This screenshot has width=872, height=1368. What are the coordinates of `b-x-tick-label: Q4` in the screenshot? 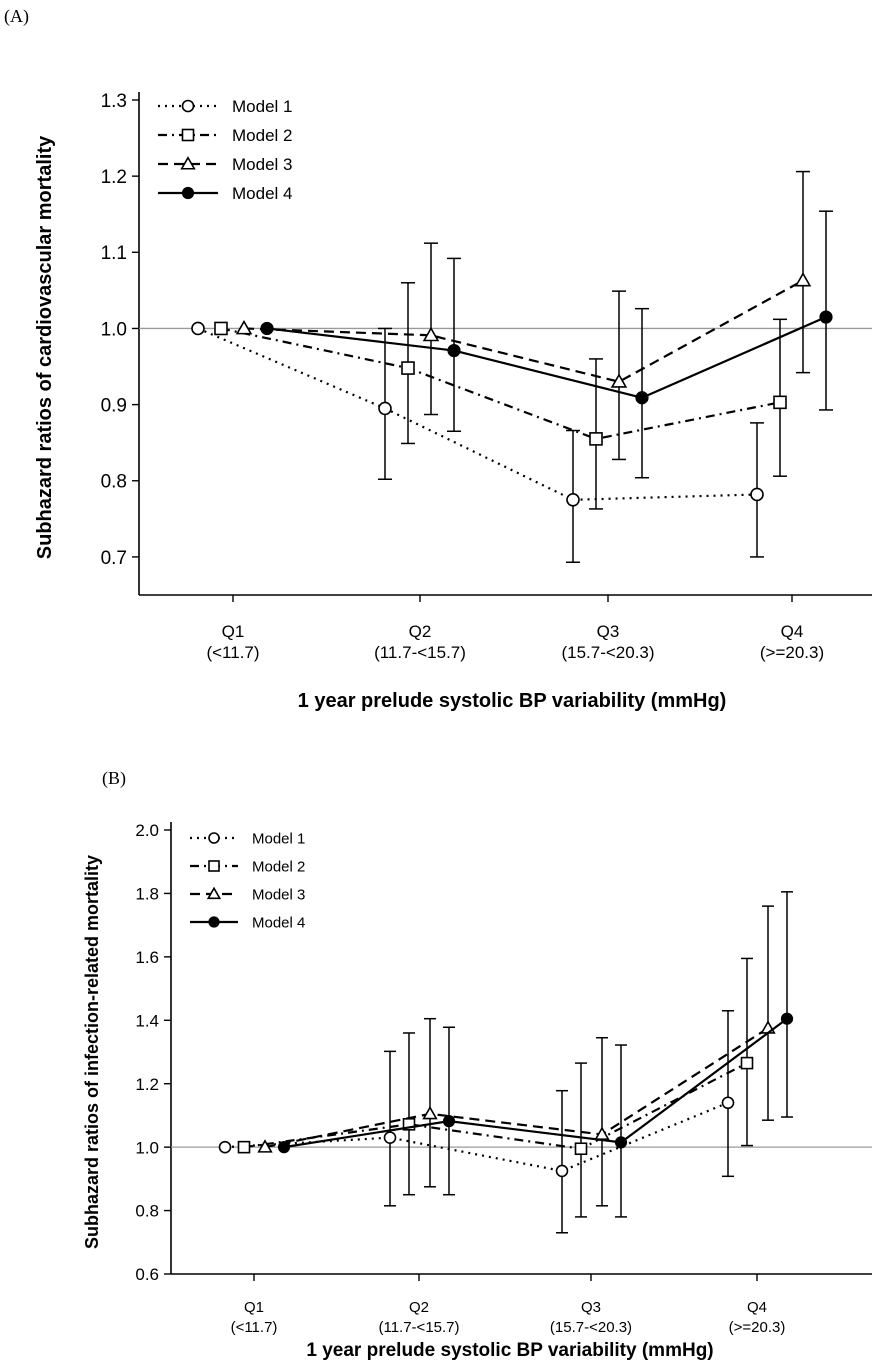 It's located at (757, 1307).